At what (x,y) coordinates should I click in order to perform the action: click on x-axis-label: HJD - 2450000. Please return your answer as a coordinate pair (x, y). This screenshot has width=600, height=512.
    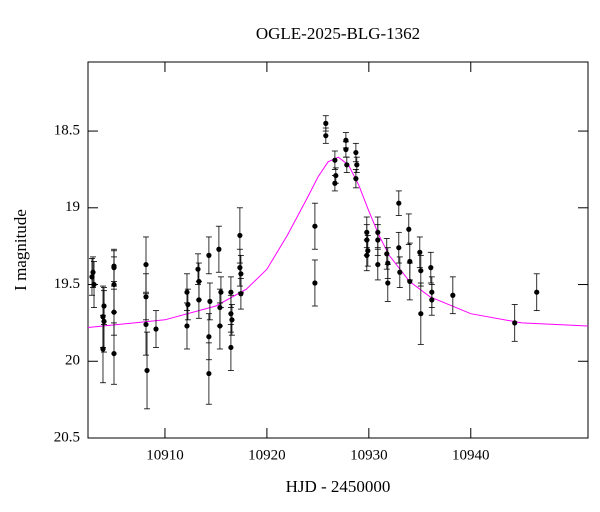
    Looking at the image, I should click on (338, 486).